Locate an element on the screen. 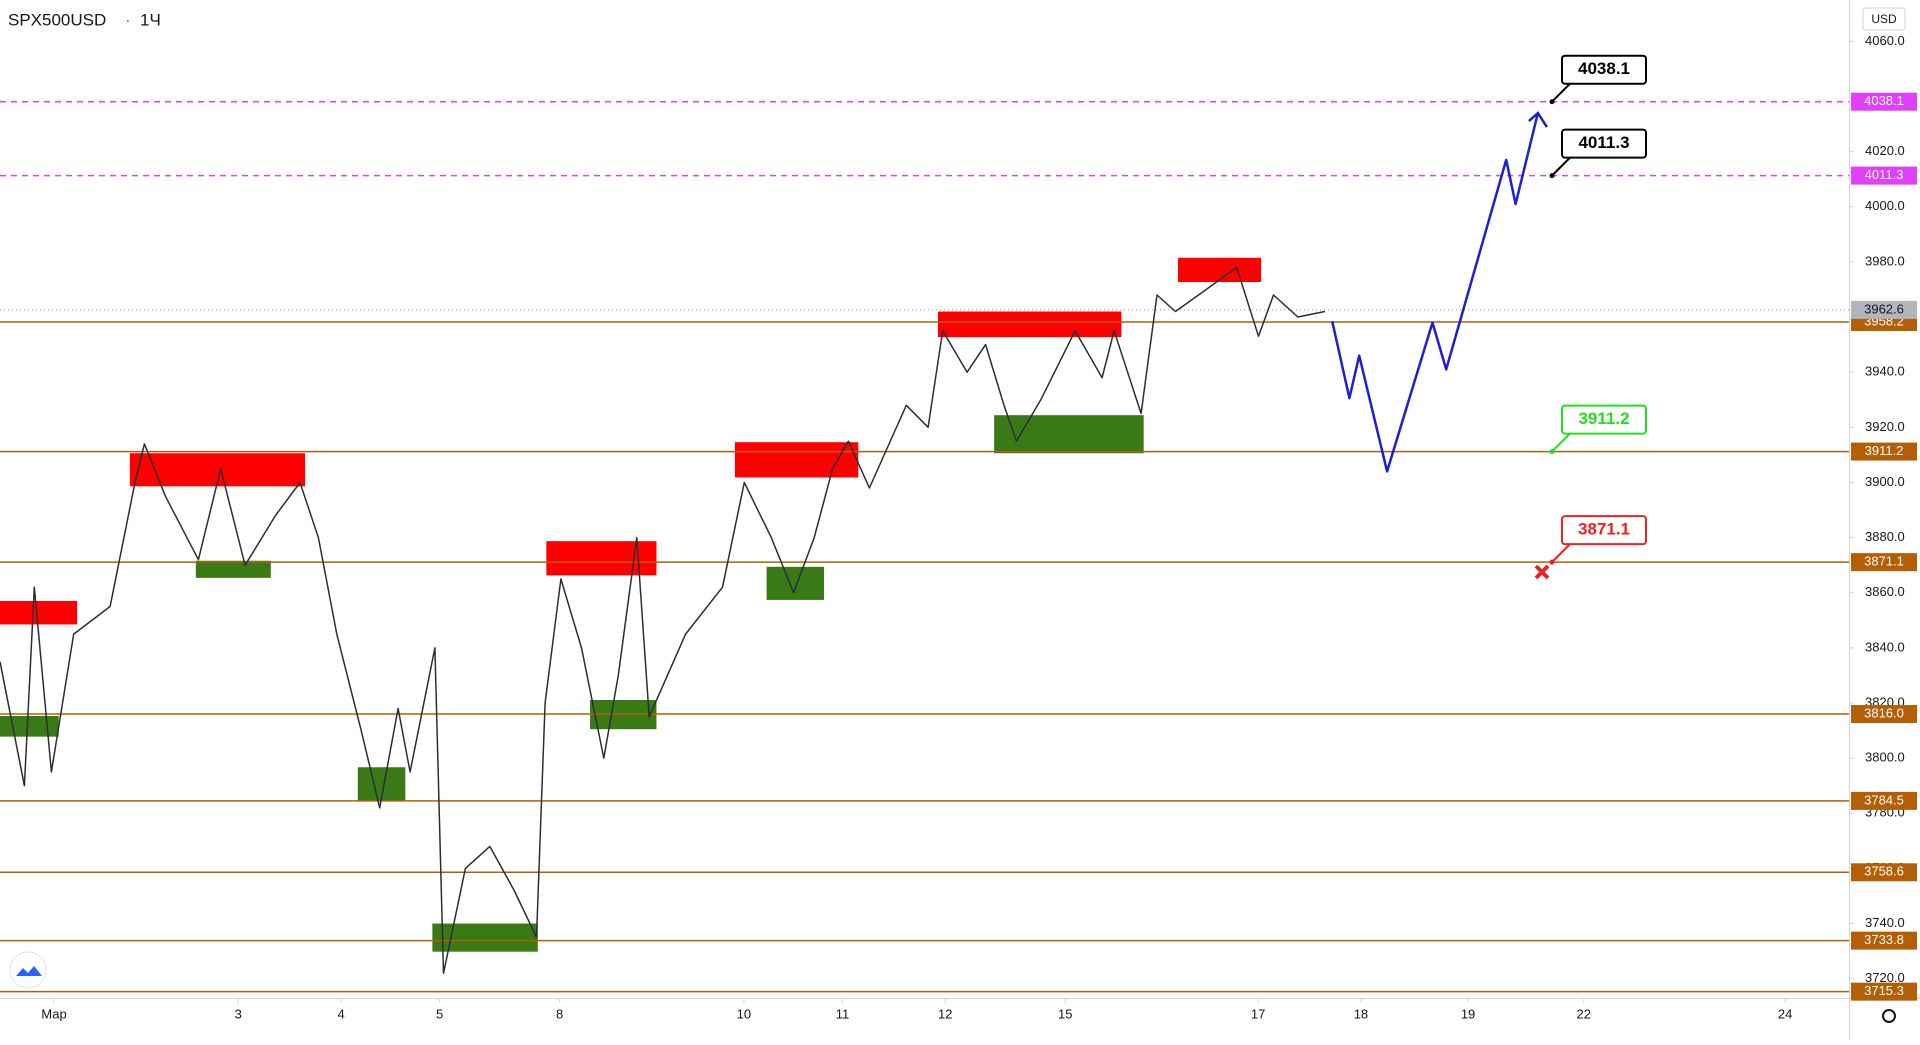  target-label: 4038.1 is located at coordinates (1884, 100).